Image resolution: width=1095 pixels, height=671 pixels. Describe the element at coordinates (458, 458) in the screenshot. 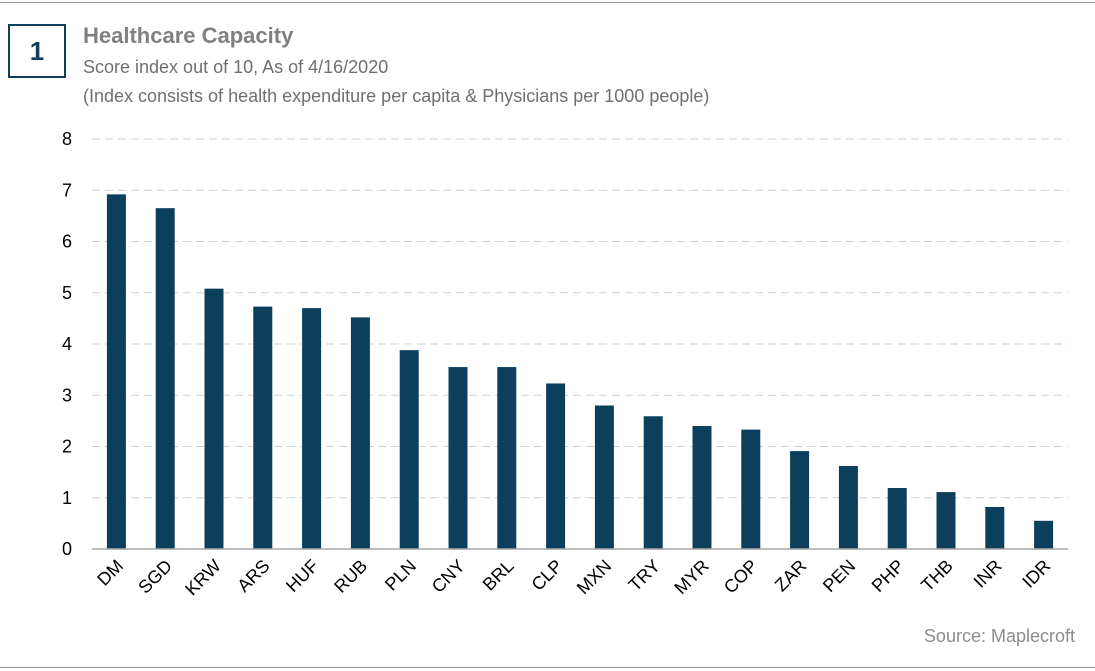

I see `bar-cny` at that location.